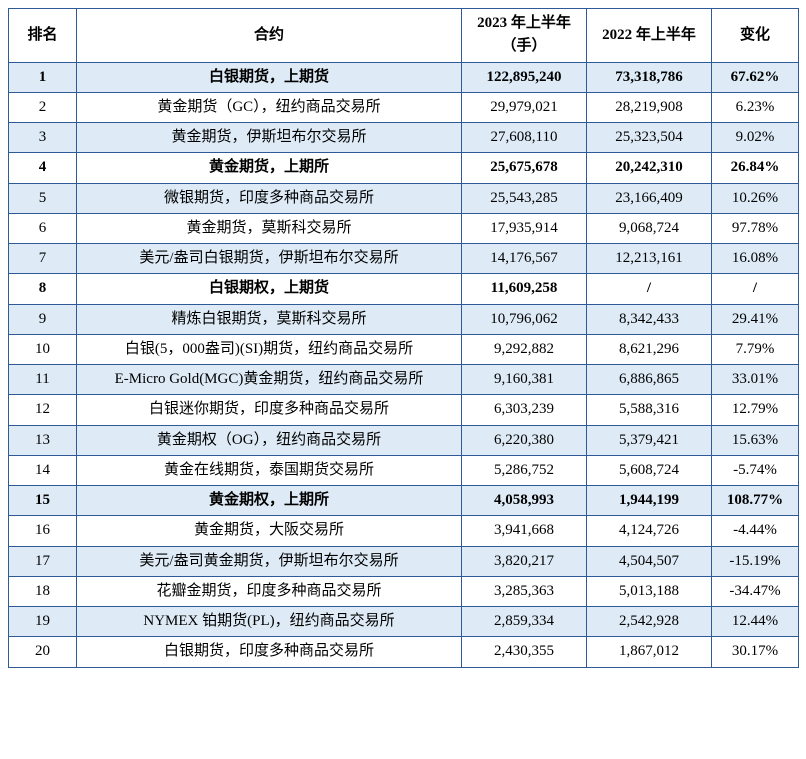  What do you see at coordinates (42, 591) in the screenshot?
I see `rank-cell: 18` at bounding box center [42, 591].